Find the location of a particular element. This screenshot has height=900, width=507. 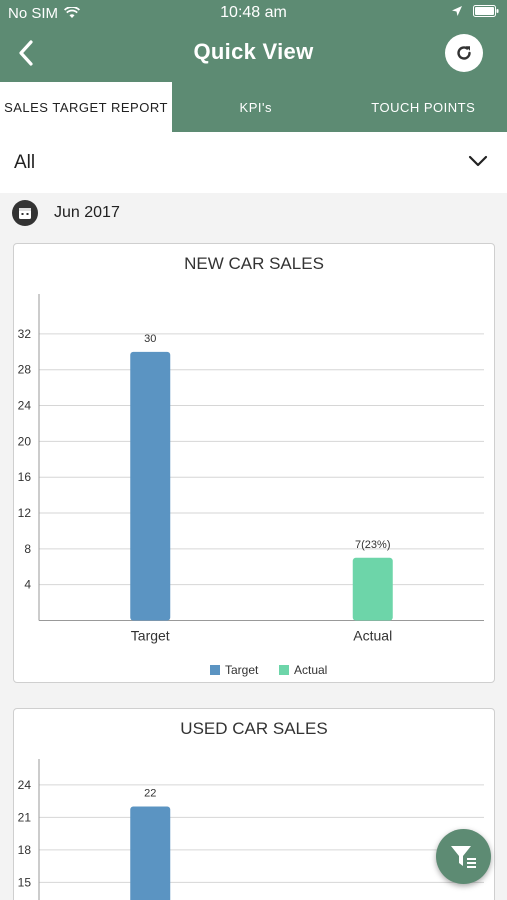

legend-swatch-target is located at coordinates (215, 670).